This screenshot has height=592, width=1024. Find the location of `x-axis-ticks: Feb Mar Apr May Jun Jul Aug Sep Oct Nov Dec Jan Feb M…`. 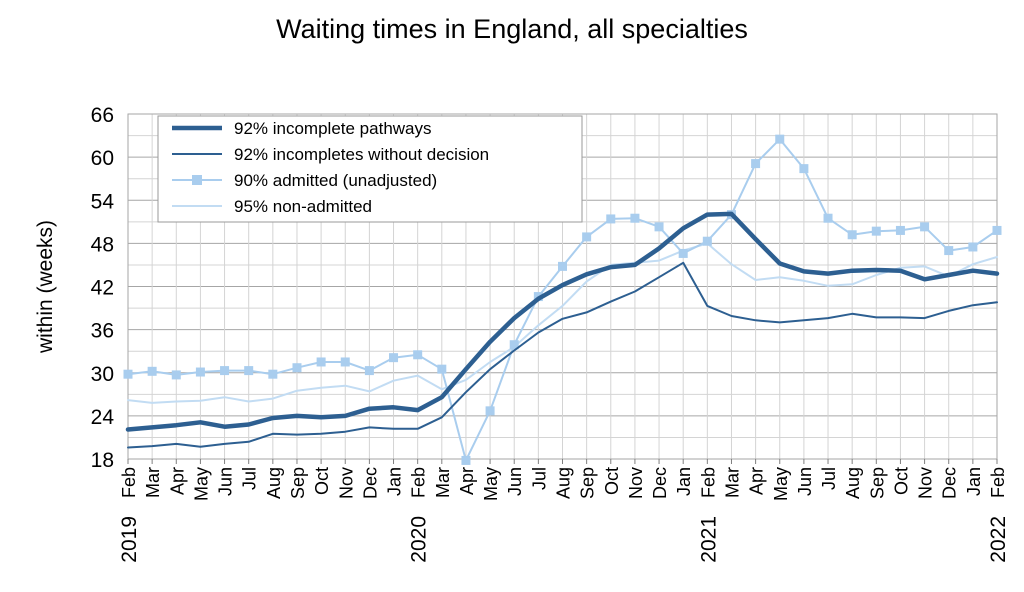

x-axis-ticks: Feb Mar Apr May Jun Jul Aug Sep Oct Nov Dec Jan Feb M… is located at coordinates (563, 480).